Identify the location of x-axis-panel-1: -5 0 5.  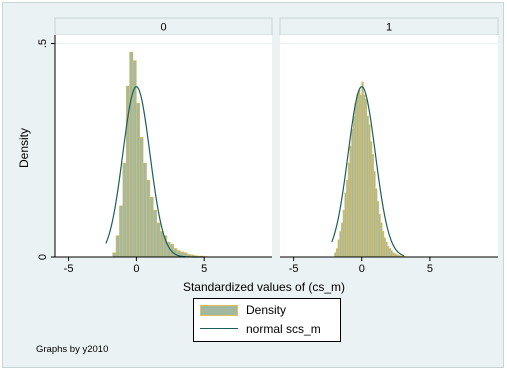
(389, 265).